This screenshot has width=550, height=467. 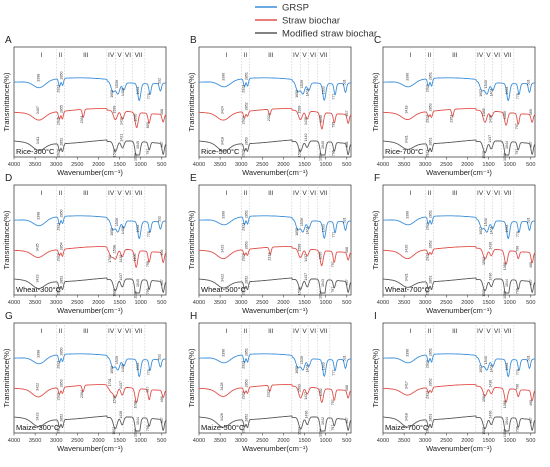 What do you see at coordinates (114, 431) in the screenshot?
I see `peak-label: 1602` at bounding box center [114, 431].